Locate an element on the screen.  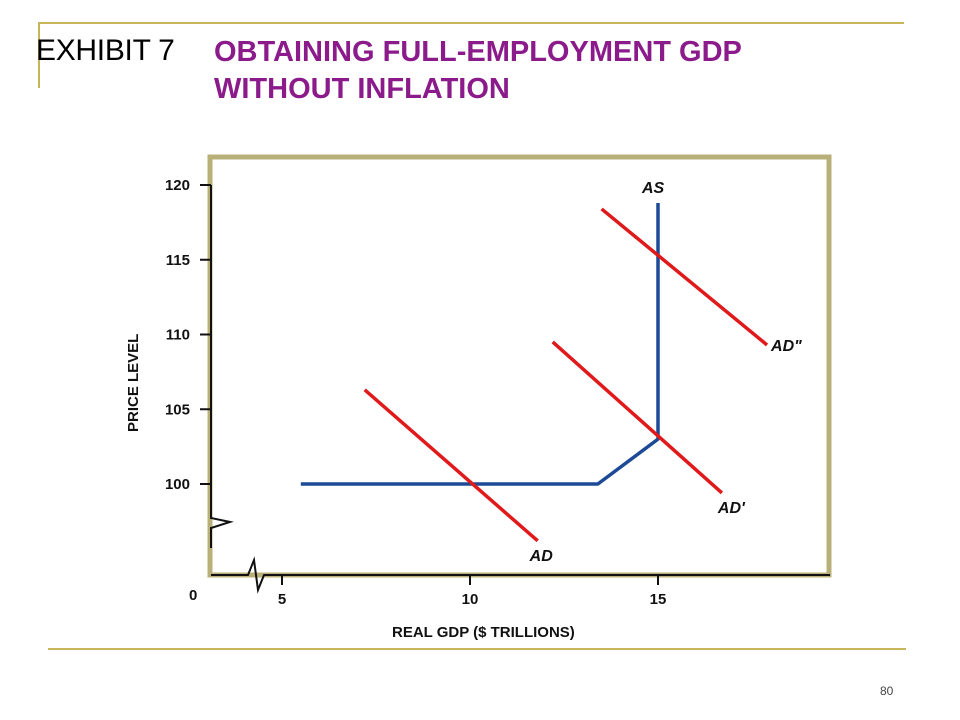
series-label-2: AD' is located at coordinates (731, 508).